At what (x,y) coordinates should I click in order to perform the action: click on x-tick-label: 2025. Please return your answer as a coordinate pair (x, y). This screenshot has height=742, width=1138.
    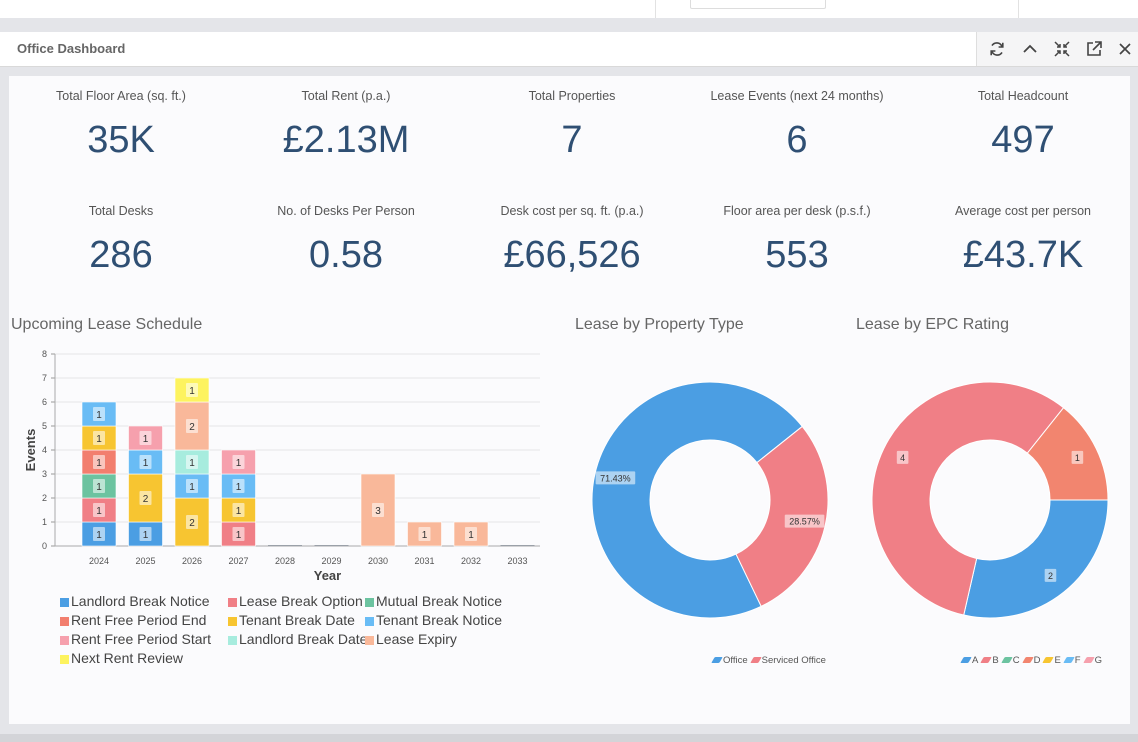
    Looking at the image, I should click on (145, 561).